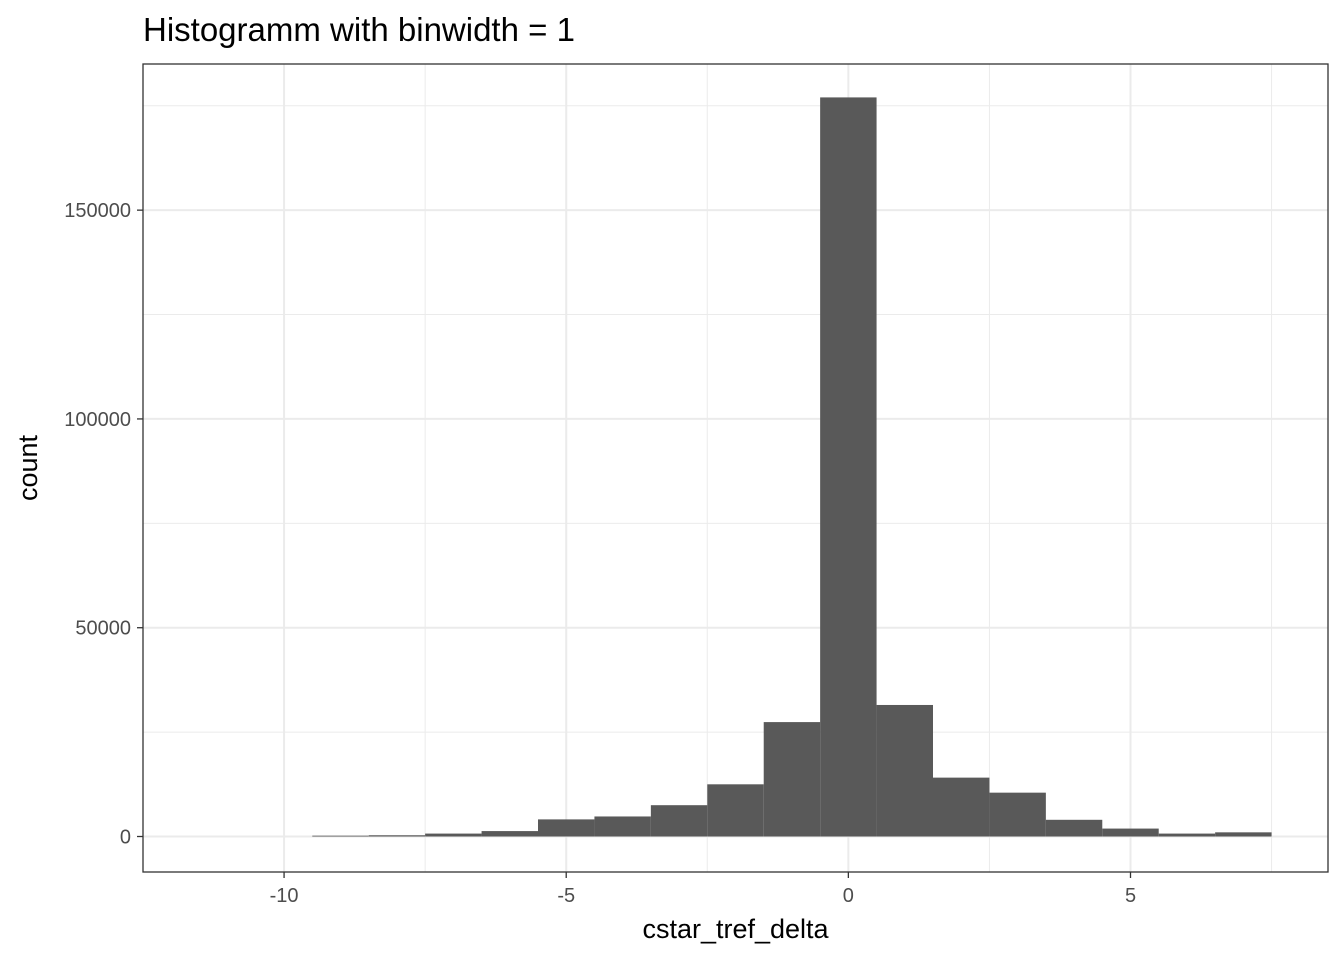 The image size is (1344, 960). Describe the element at coordinates (103, 629) in the screenshot. I see `y-tick-label: 50000` at that location.